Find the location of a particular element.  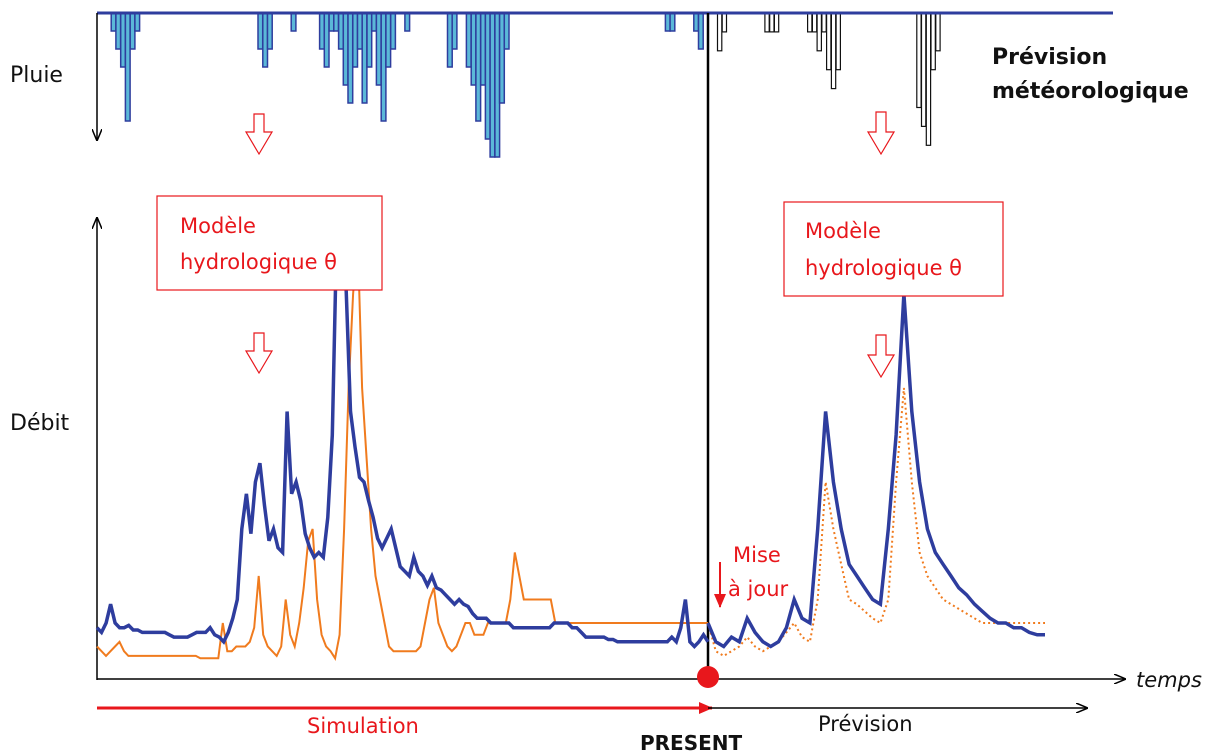

model-right-line1: Modèle is located at coordinates (843, 231).